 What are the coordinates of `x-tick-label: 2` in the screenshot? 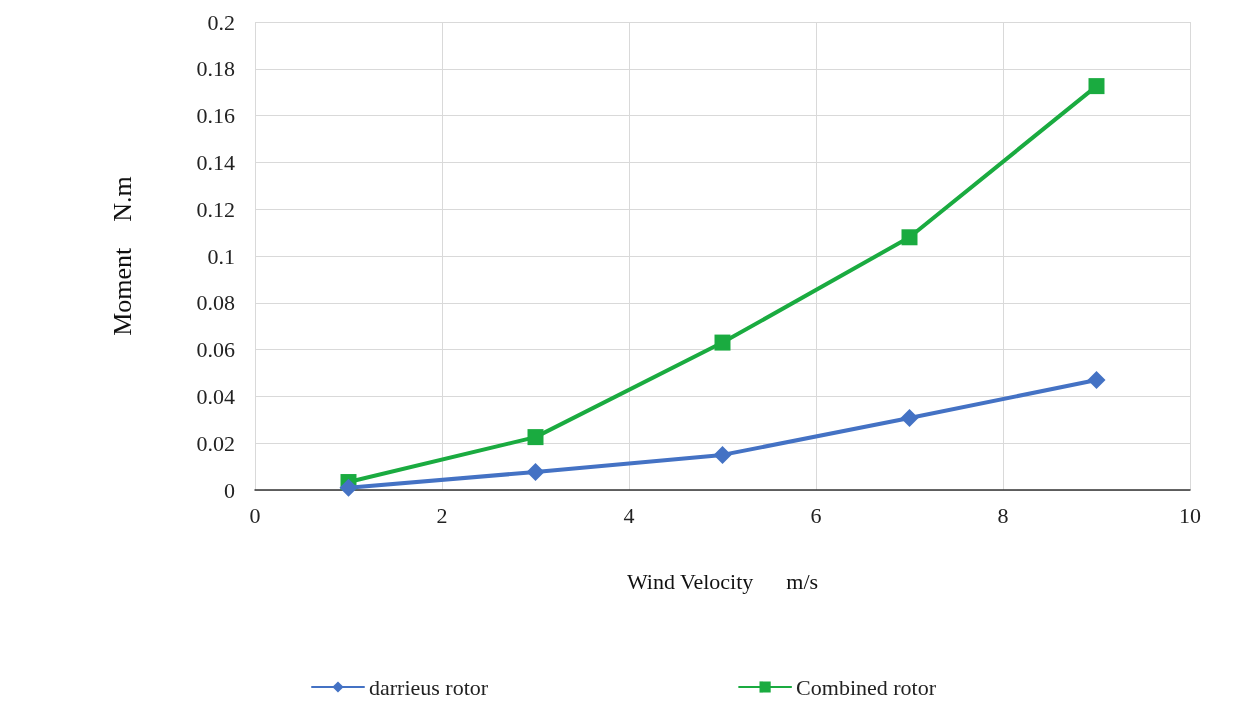 It's located at (442, 515).